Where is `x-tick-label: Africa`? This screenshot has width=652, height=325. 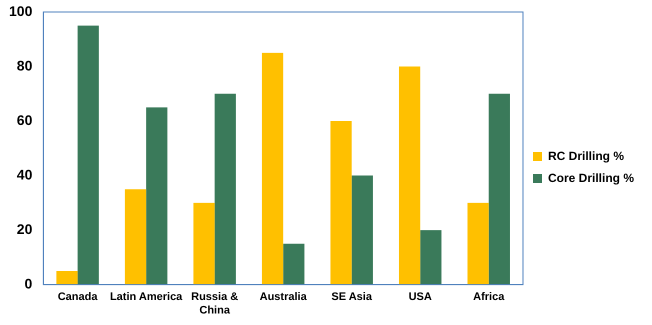 x-tick-label: Africa is located at coordinates (489, 297).